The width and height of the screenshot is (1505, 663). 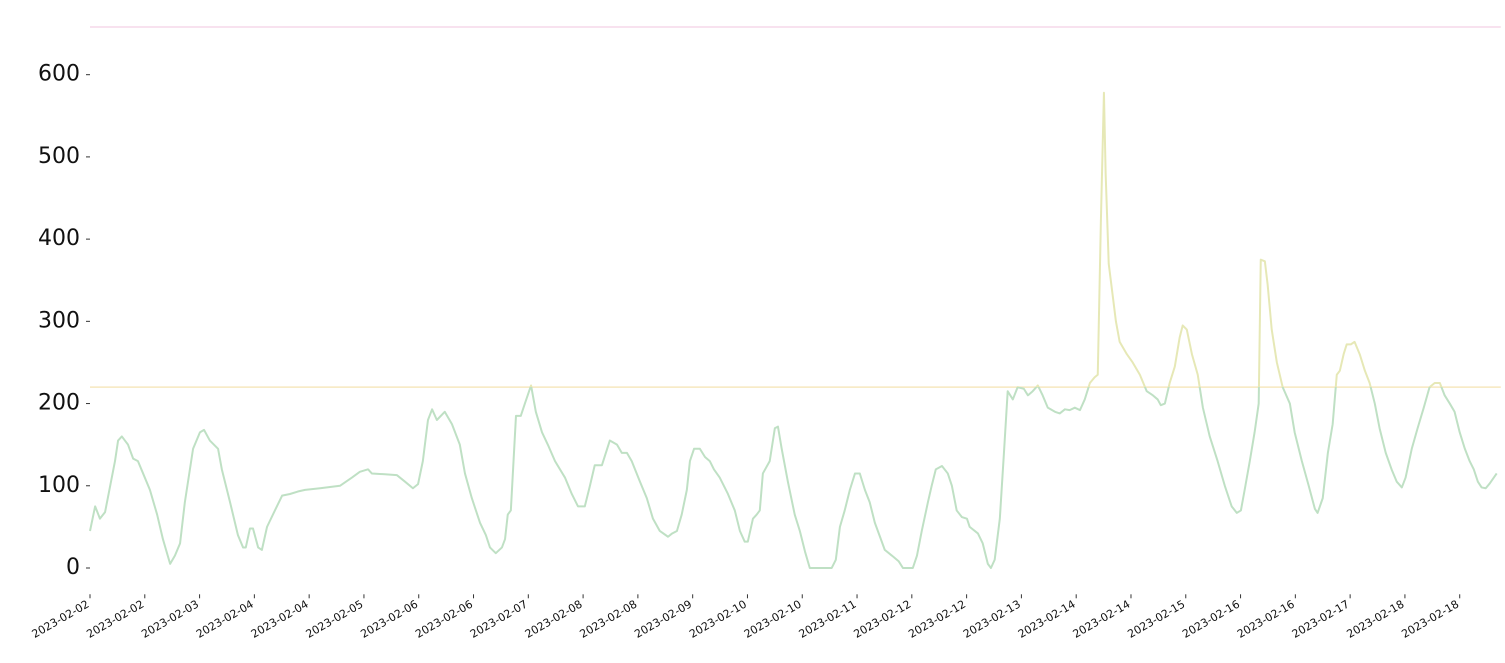 What do you see at coordinates (73, 567) in the screenshot?
I see `y-tick-label: 0` at bounding box center [73, 567].